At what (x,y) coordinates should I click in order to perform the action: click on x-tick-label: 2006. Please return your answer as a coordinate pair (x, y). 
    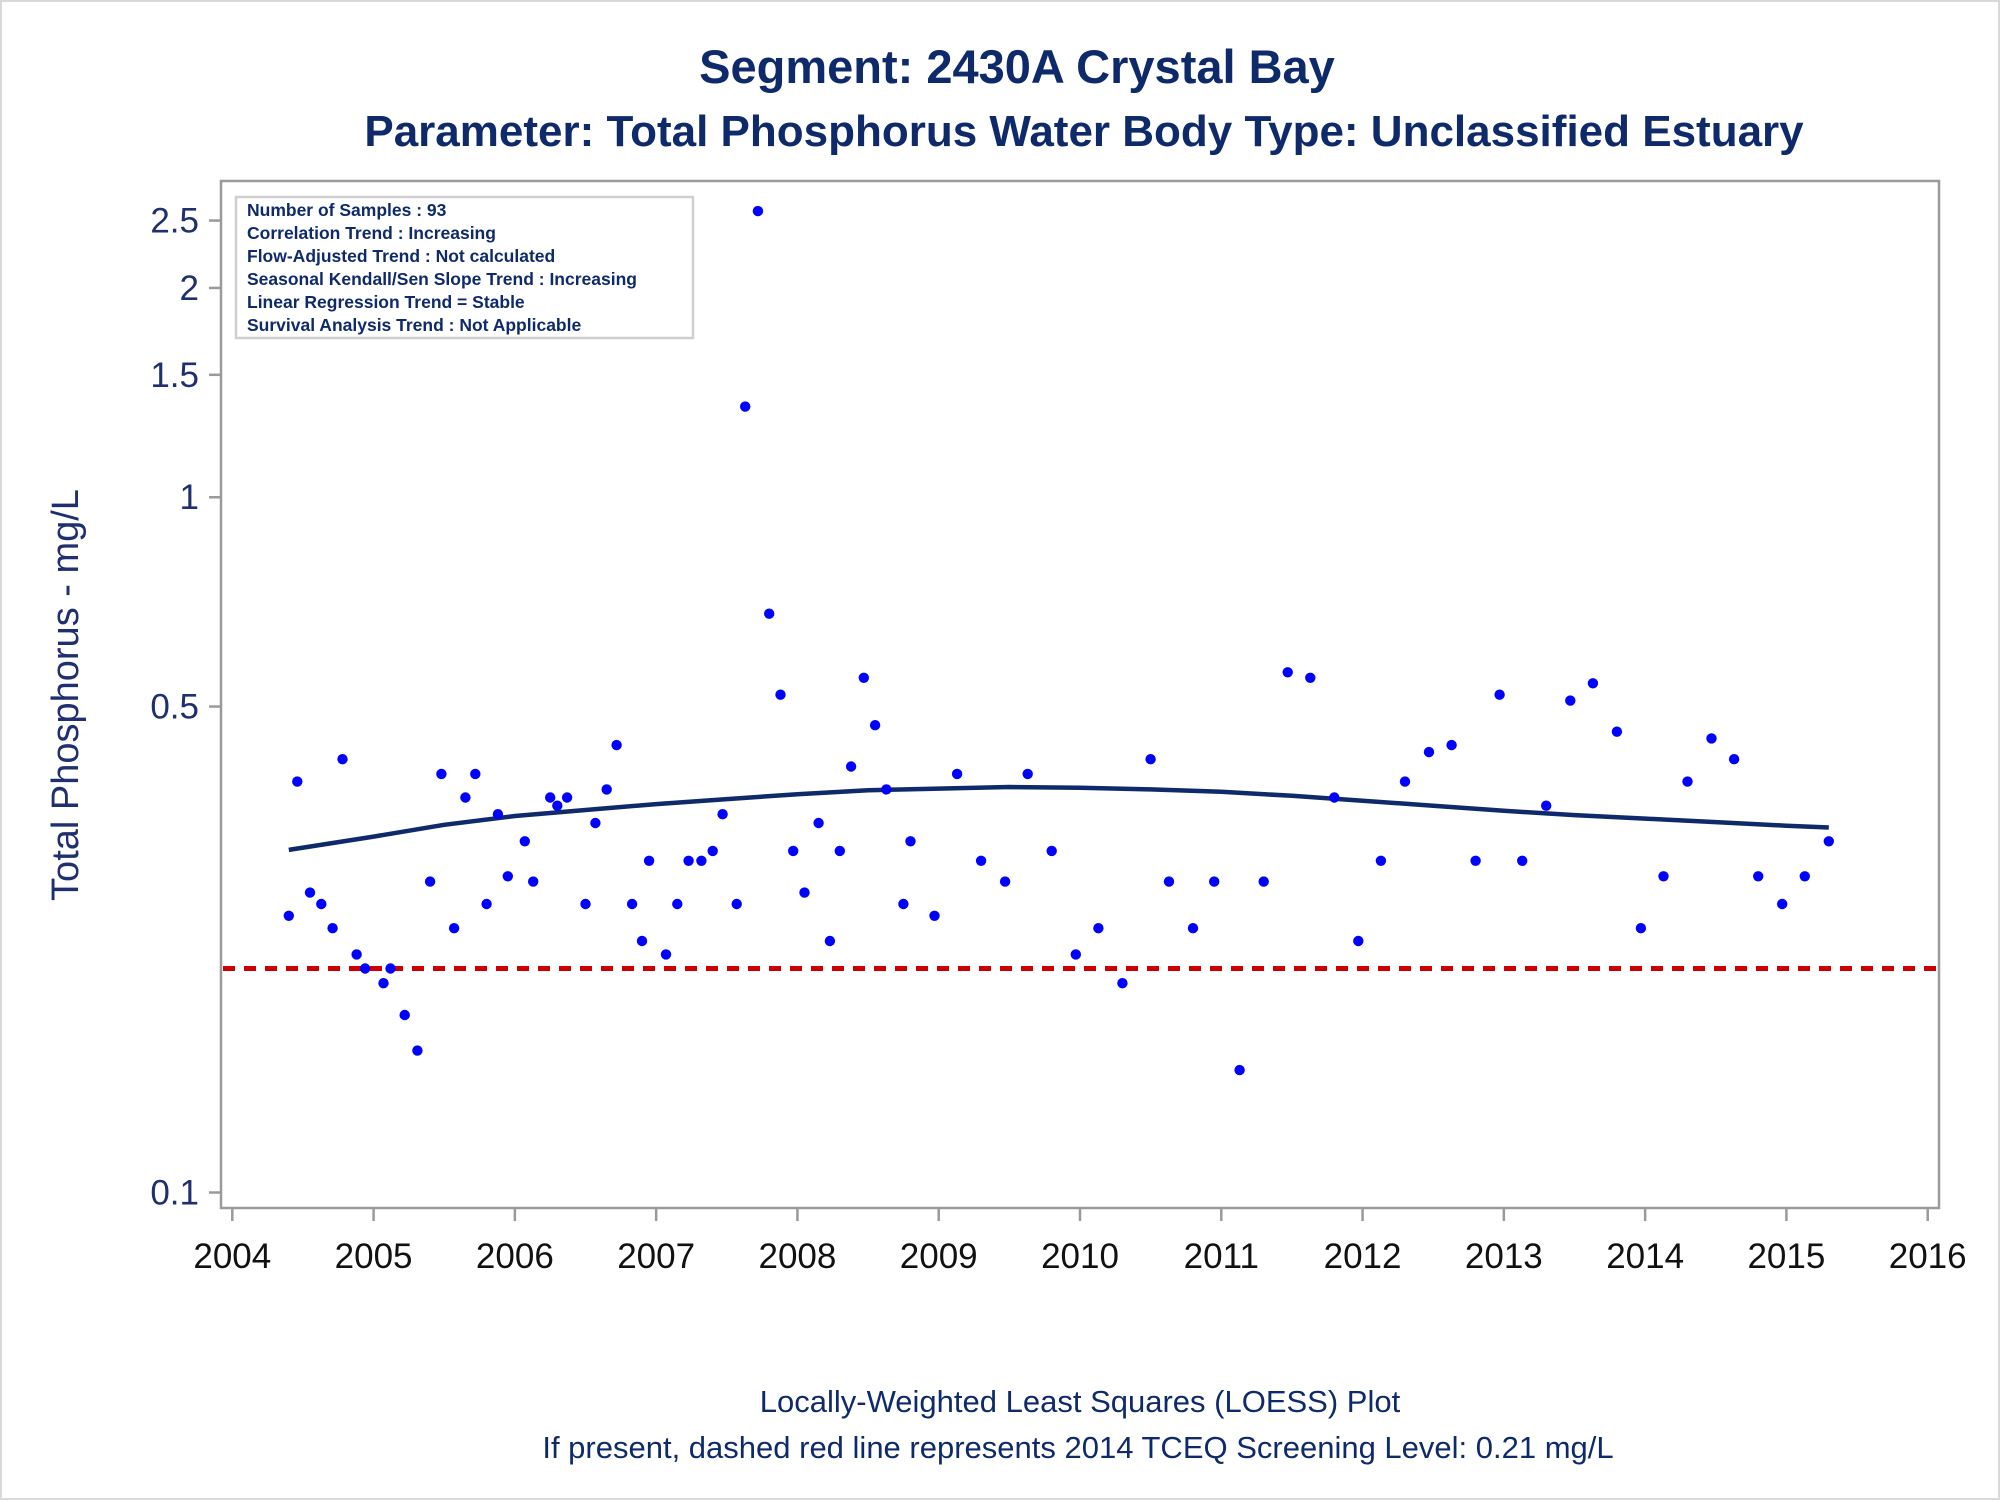
    Looking at the image, I should click on (515, 1256).